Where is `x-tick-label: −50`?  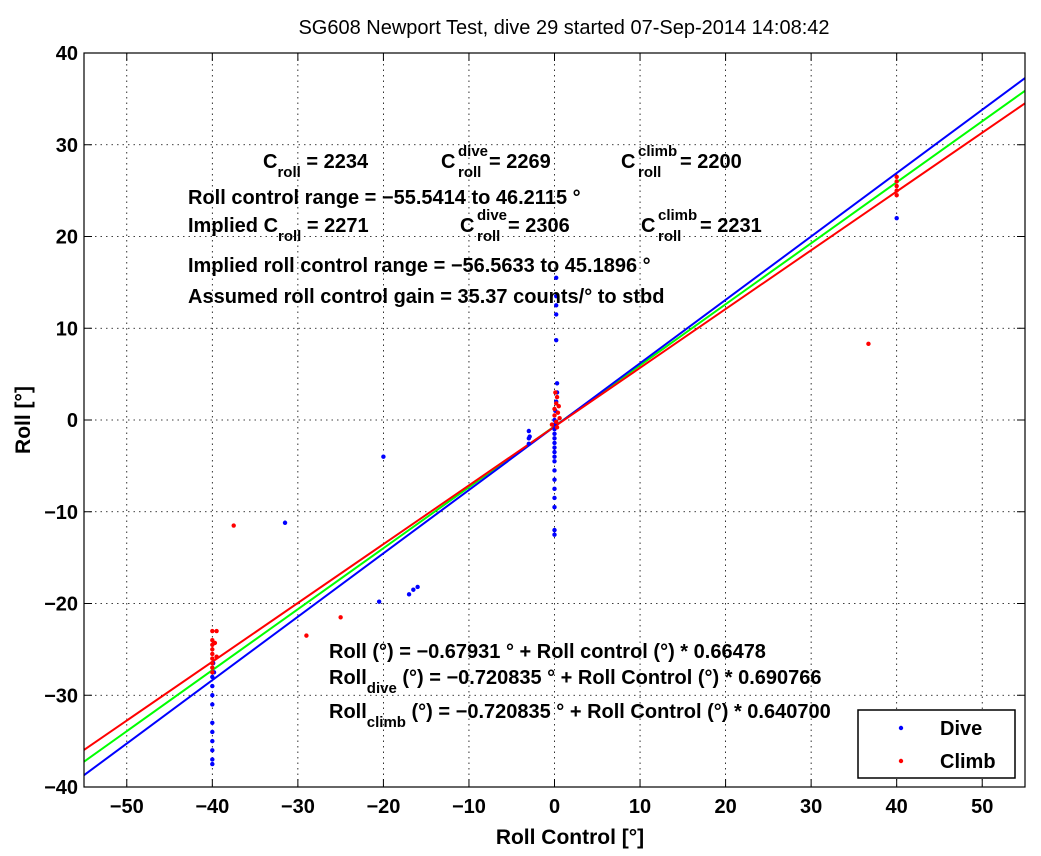
x-tick-label: −50 is located at coordinates (127, 807).